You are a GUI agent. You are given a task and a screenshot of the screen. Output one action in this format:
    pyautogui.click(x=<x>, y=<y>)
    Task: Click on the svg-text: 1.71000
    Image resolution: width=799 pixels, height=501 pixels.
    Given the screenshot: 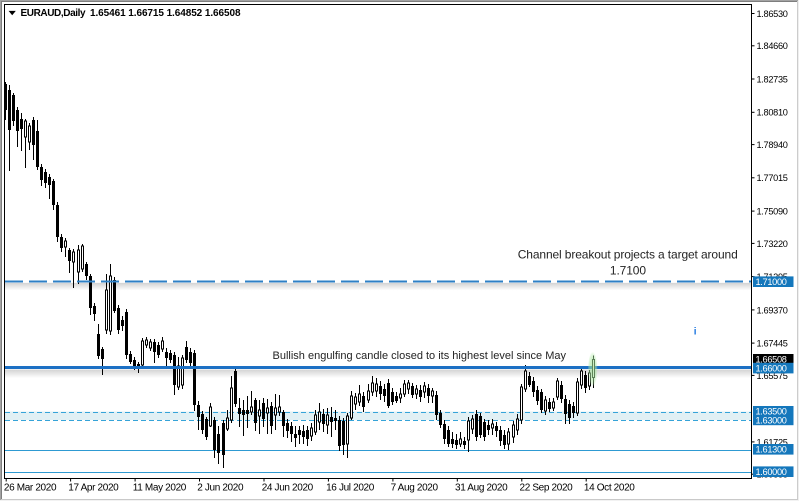 What is the action you would take?
    pyautogui.click(x=771, y=282)
    